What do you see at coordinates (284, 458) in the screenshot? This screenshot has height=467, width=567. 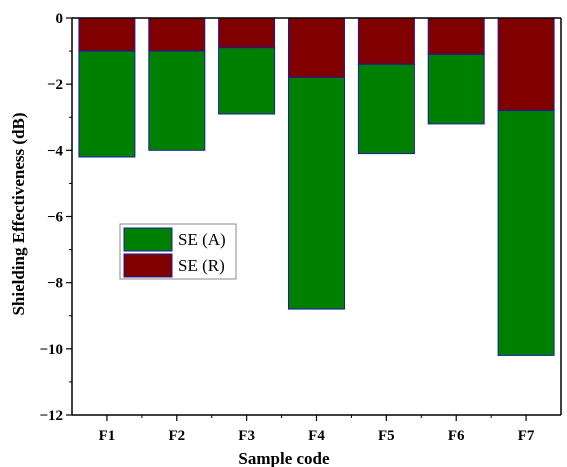 I see `x-axis-label: Sample code` at bounding box center [284, 458].